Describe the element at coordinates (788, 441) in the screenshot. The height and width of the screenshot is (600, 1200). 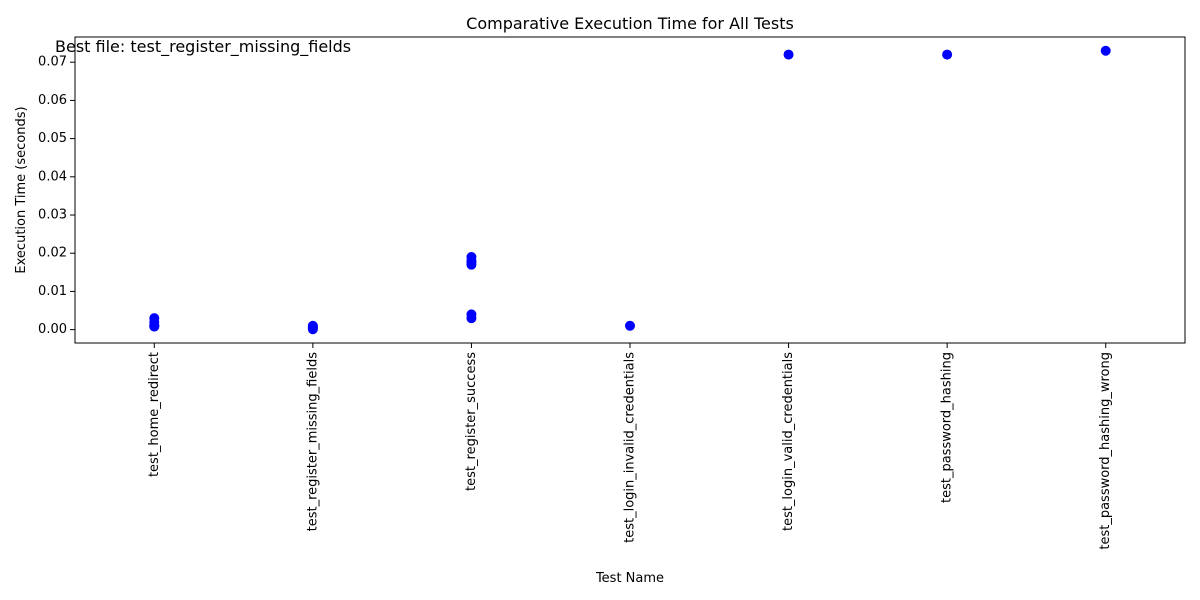
I see `x-tick-label: test_login_valid_credentials` at that location.